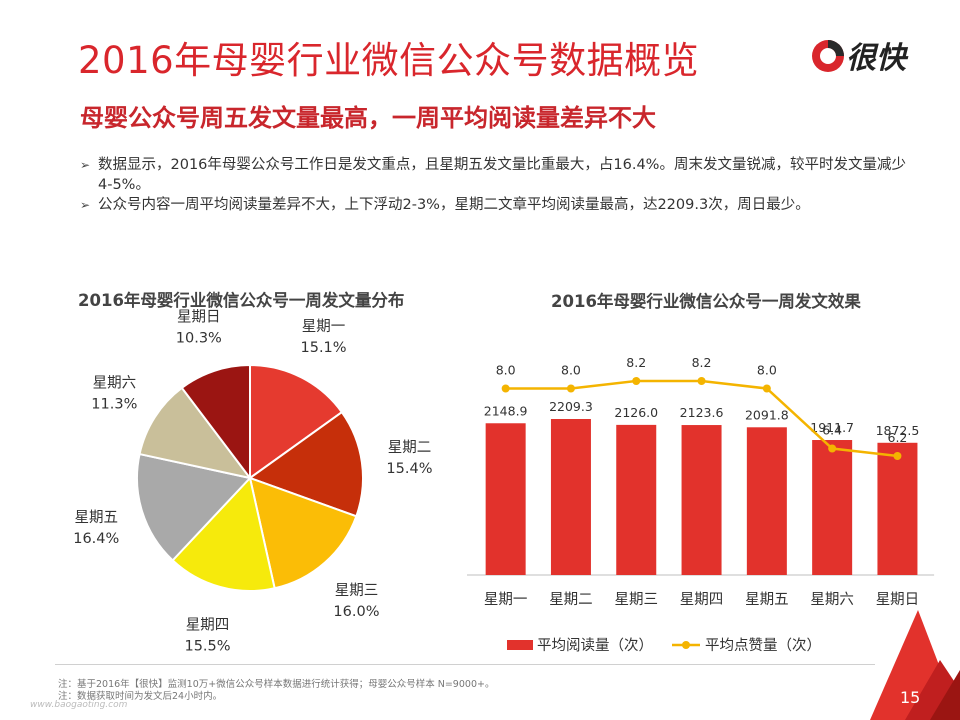 This screenshot has width=960, height=720. What do you see at coordinates (915, 665) in the screenshot?
I see `corner-decoration` at bounding box center [915, 665].